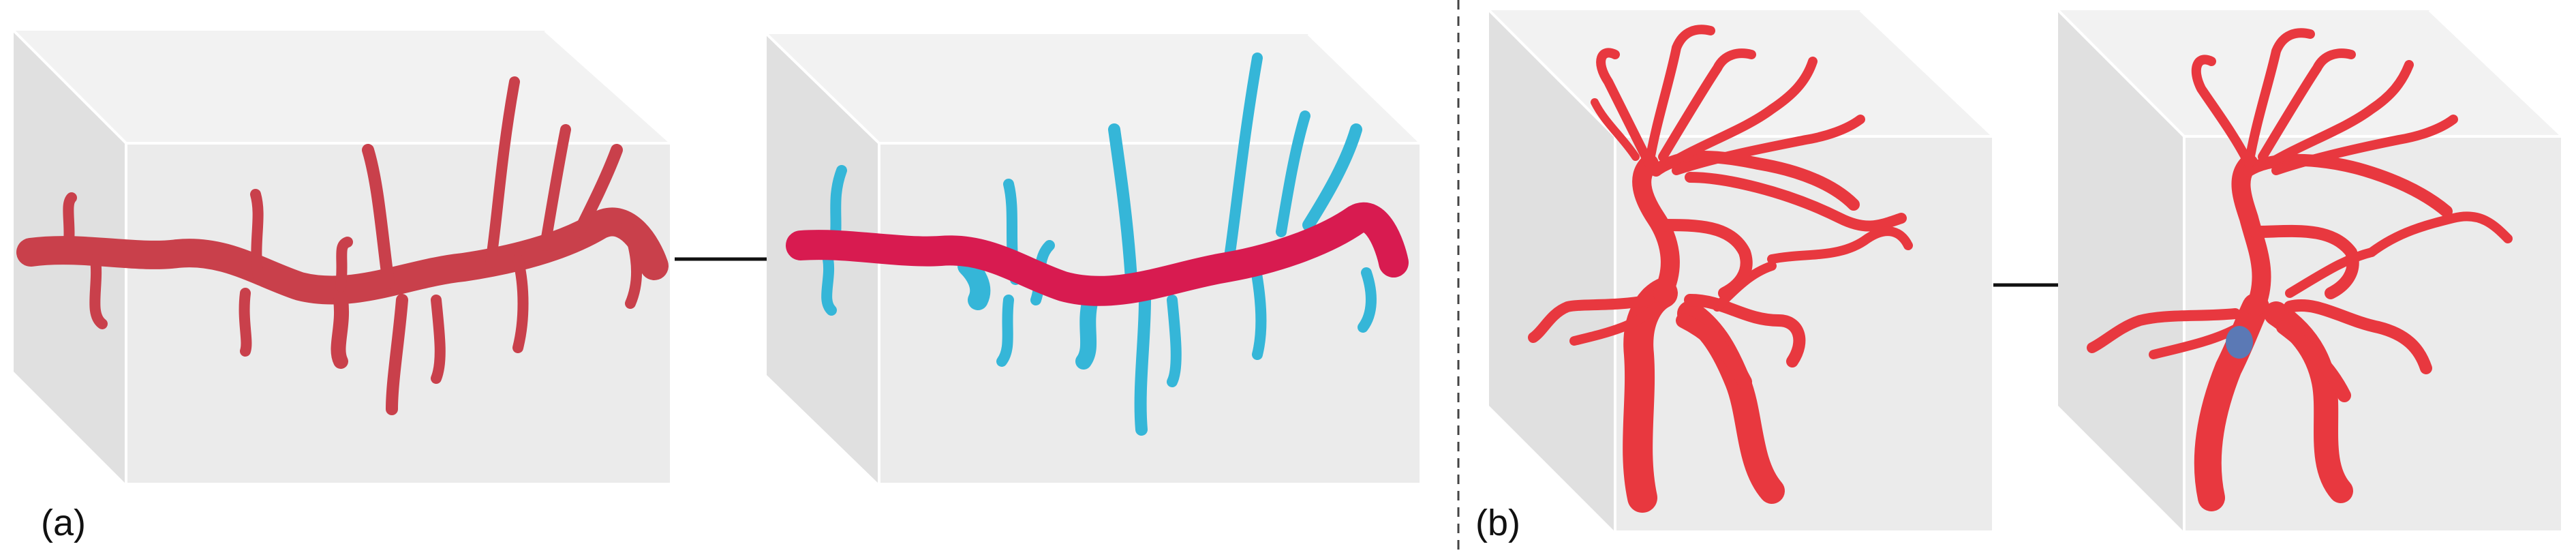  I want to click on vessel-tree-b1, so click(1720, 269).